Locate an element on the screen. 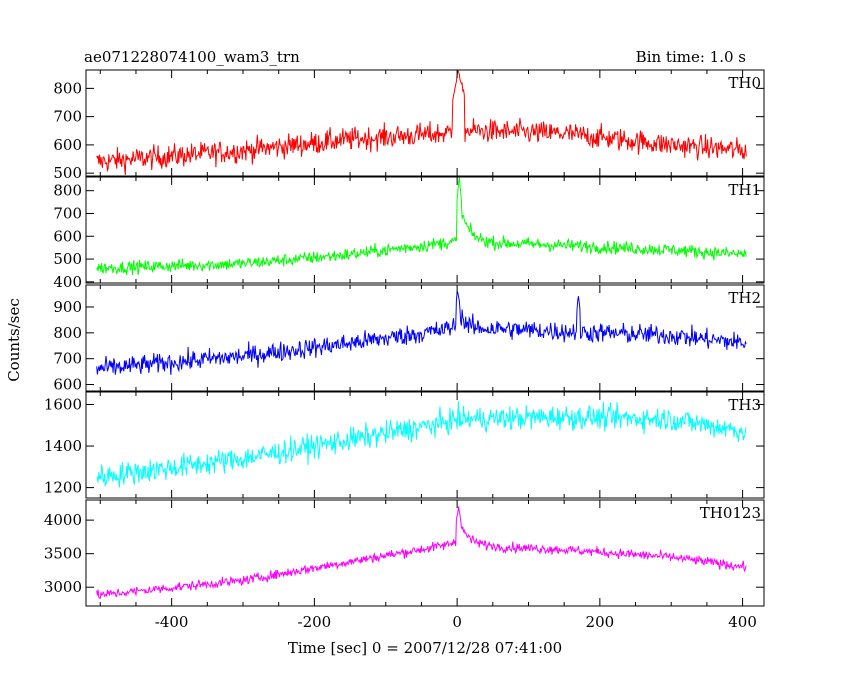  y-tick-label-th3: 1600 is located at coordinates (63, 404).